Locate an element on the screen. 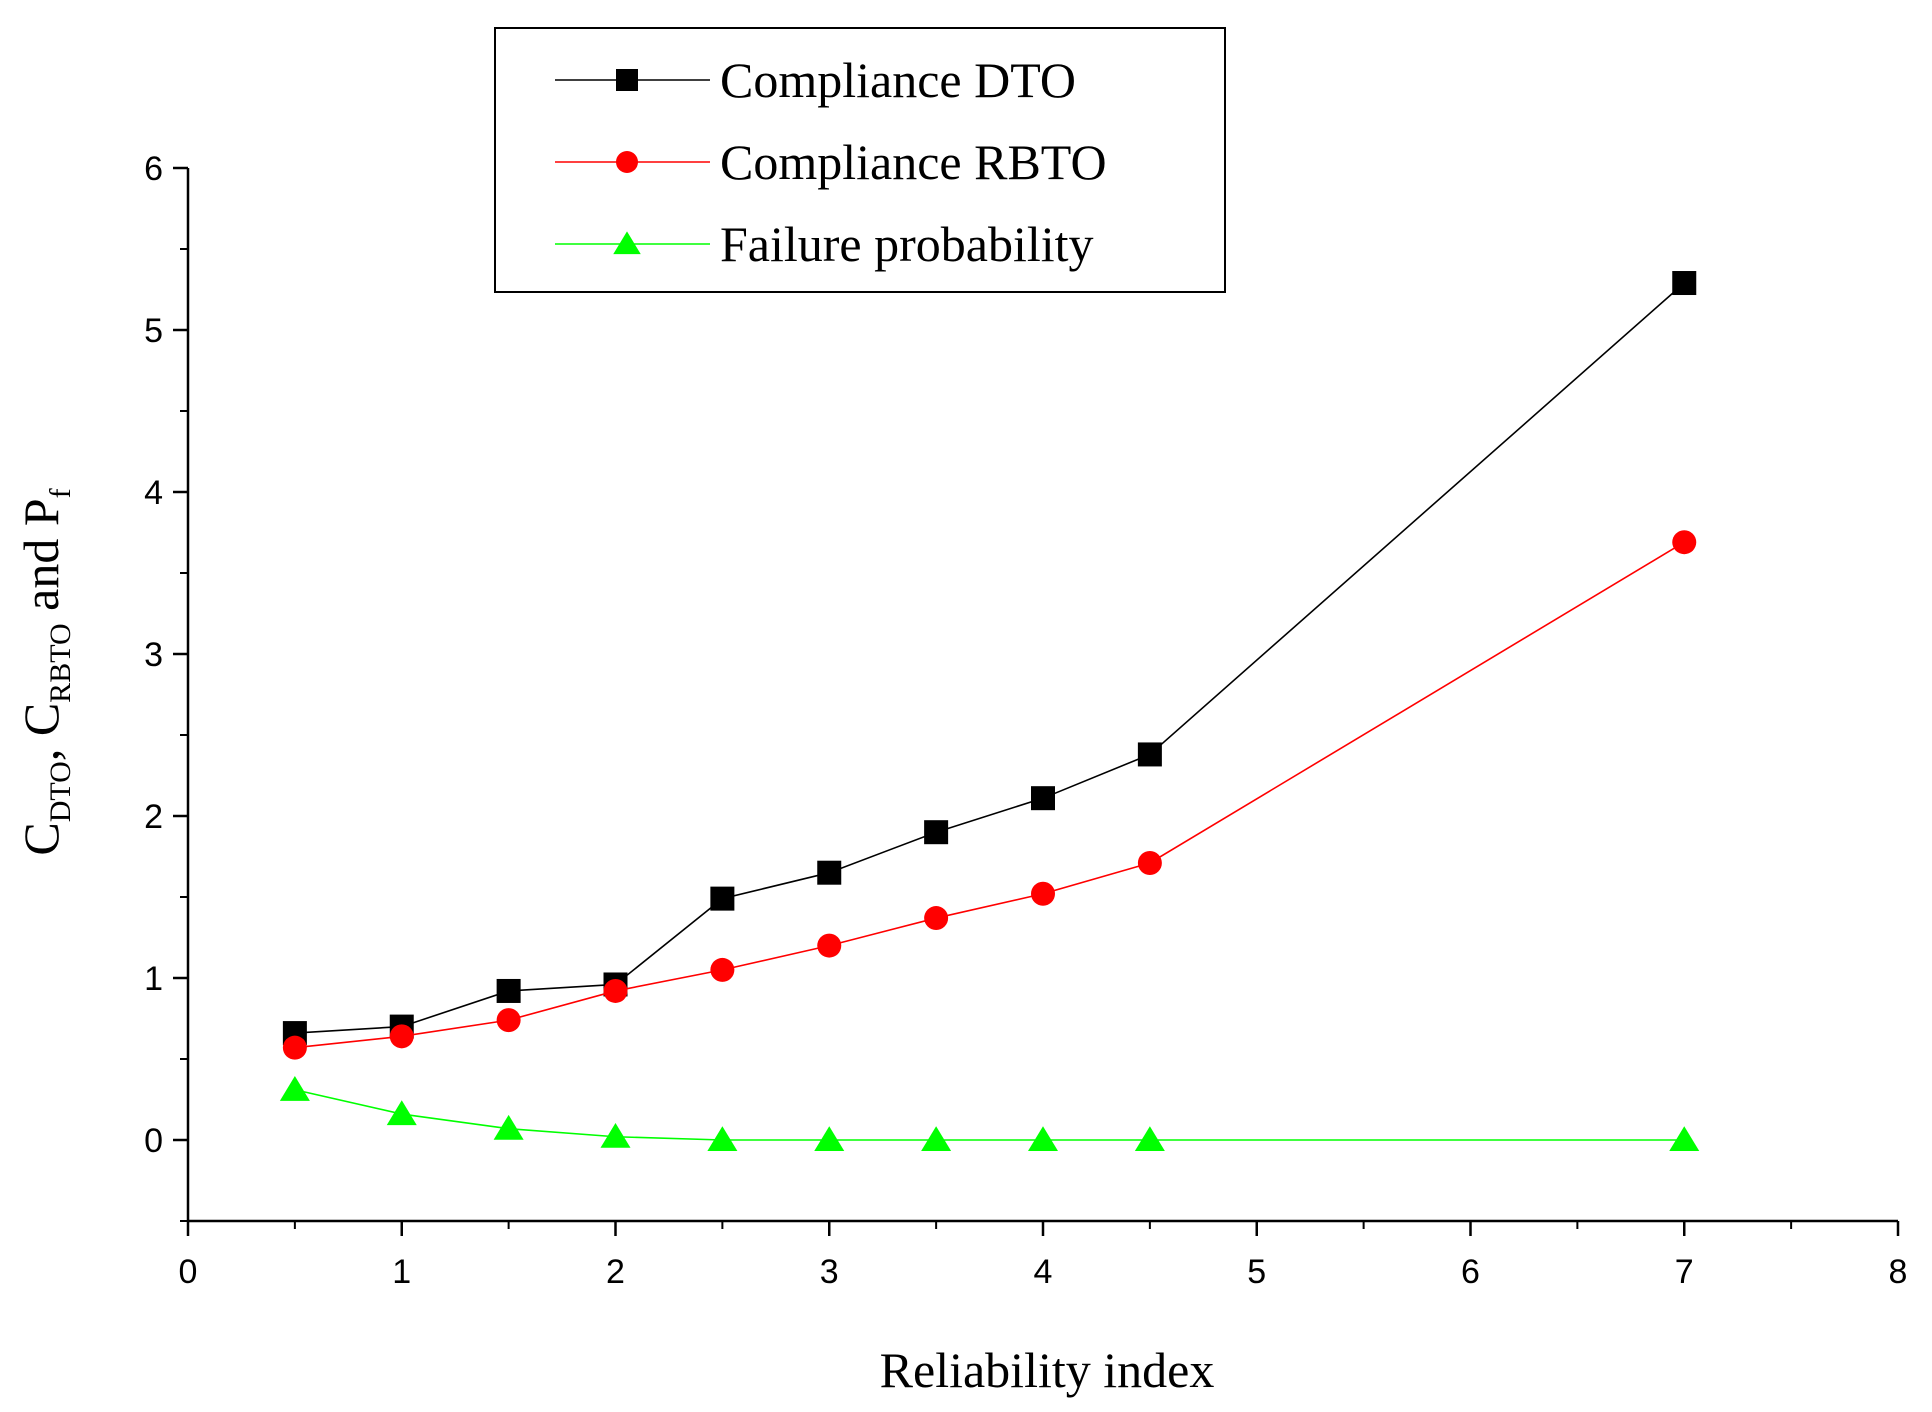 The image size is (1932, 1412). legend-label: Failure probability is located at coordinates (907, 244).